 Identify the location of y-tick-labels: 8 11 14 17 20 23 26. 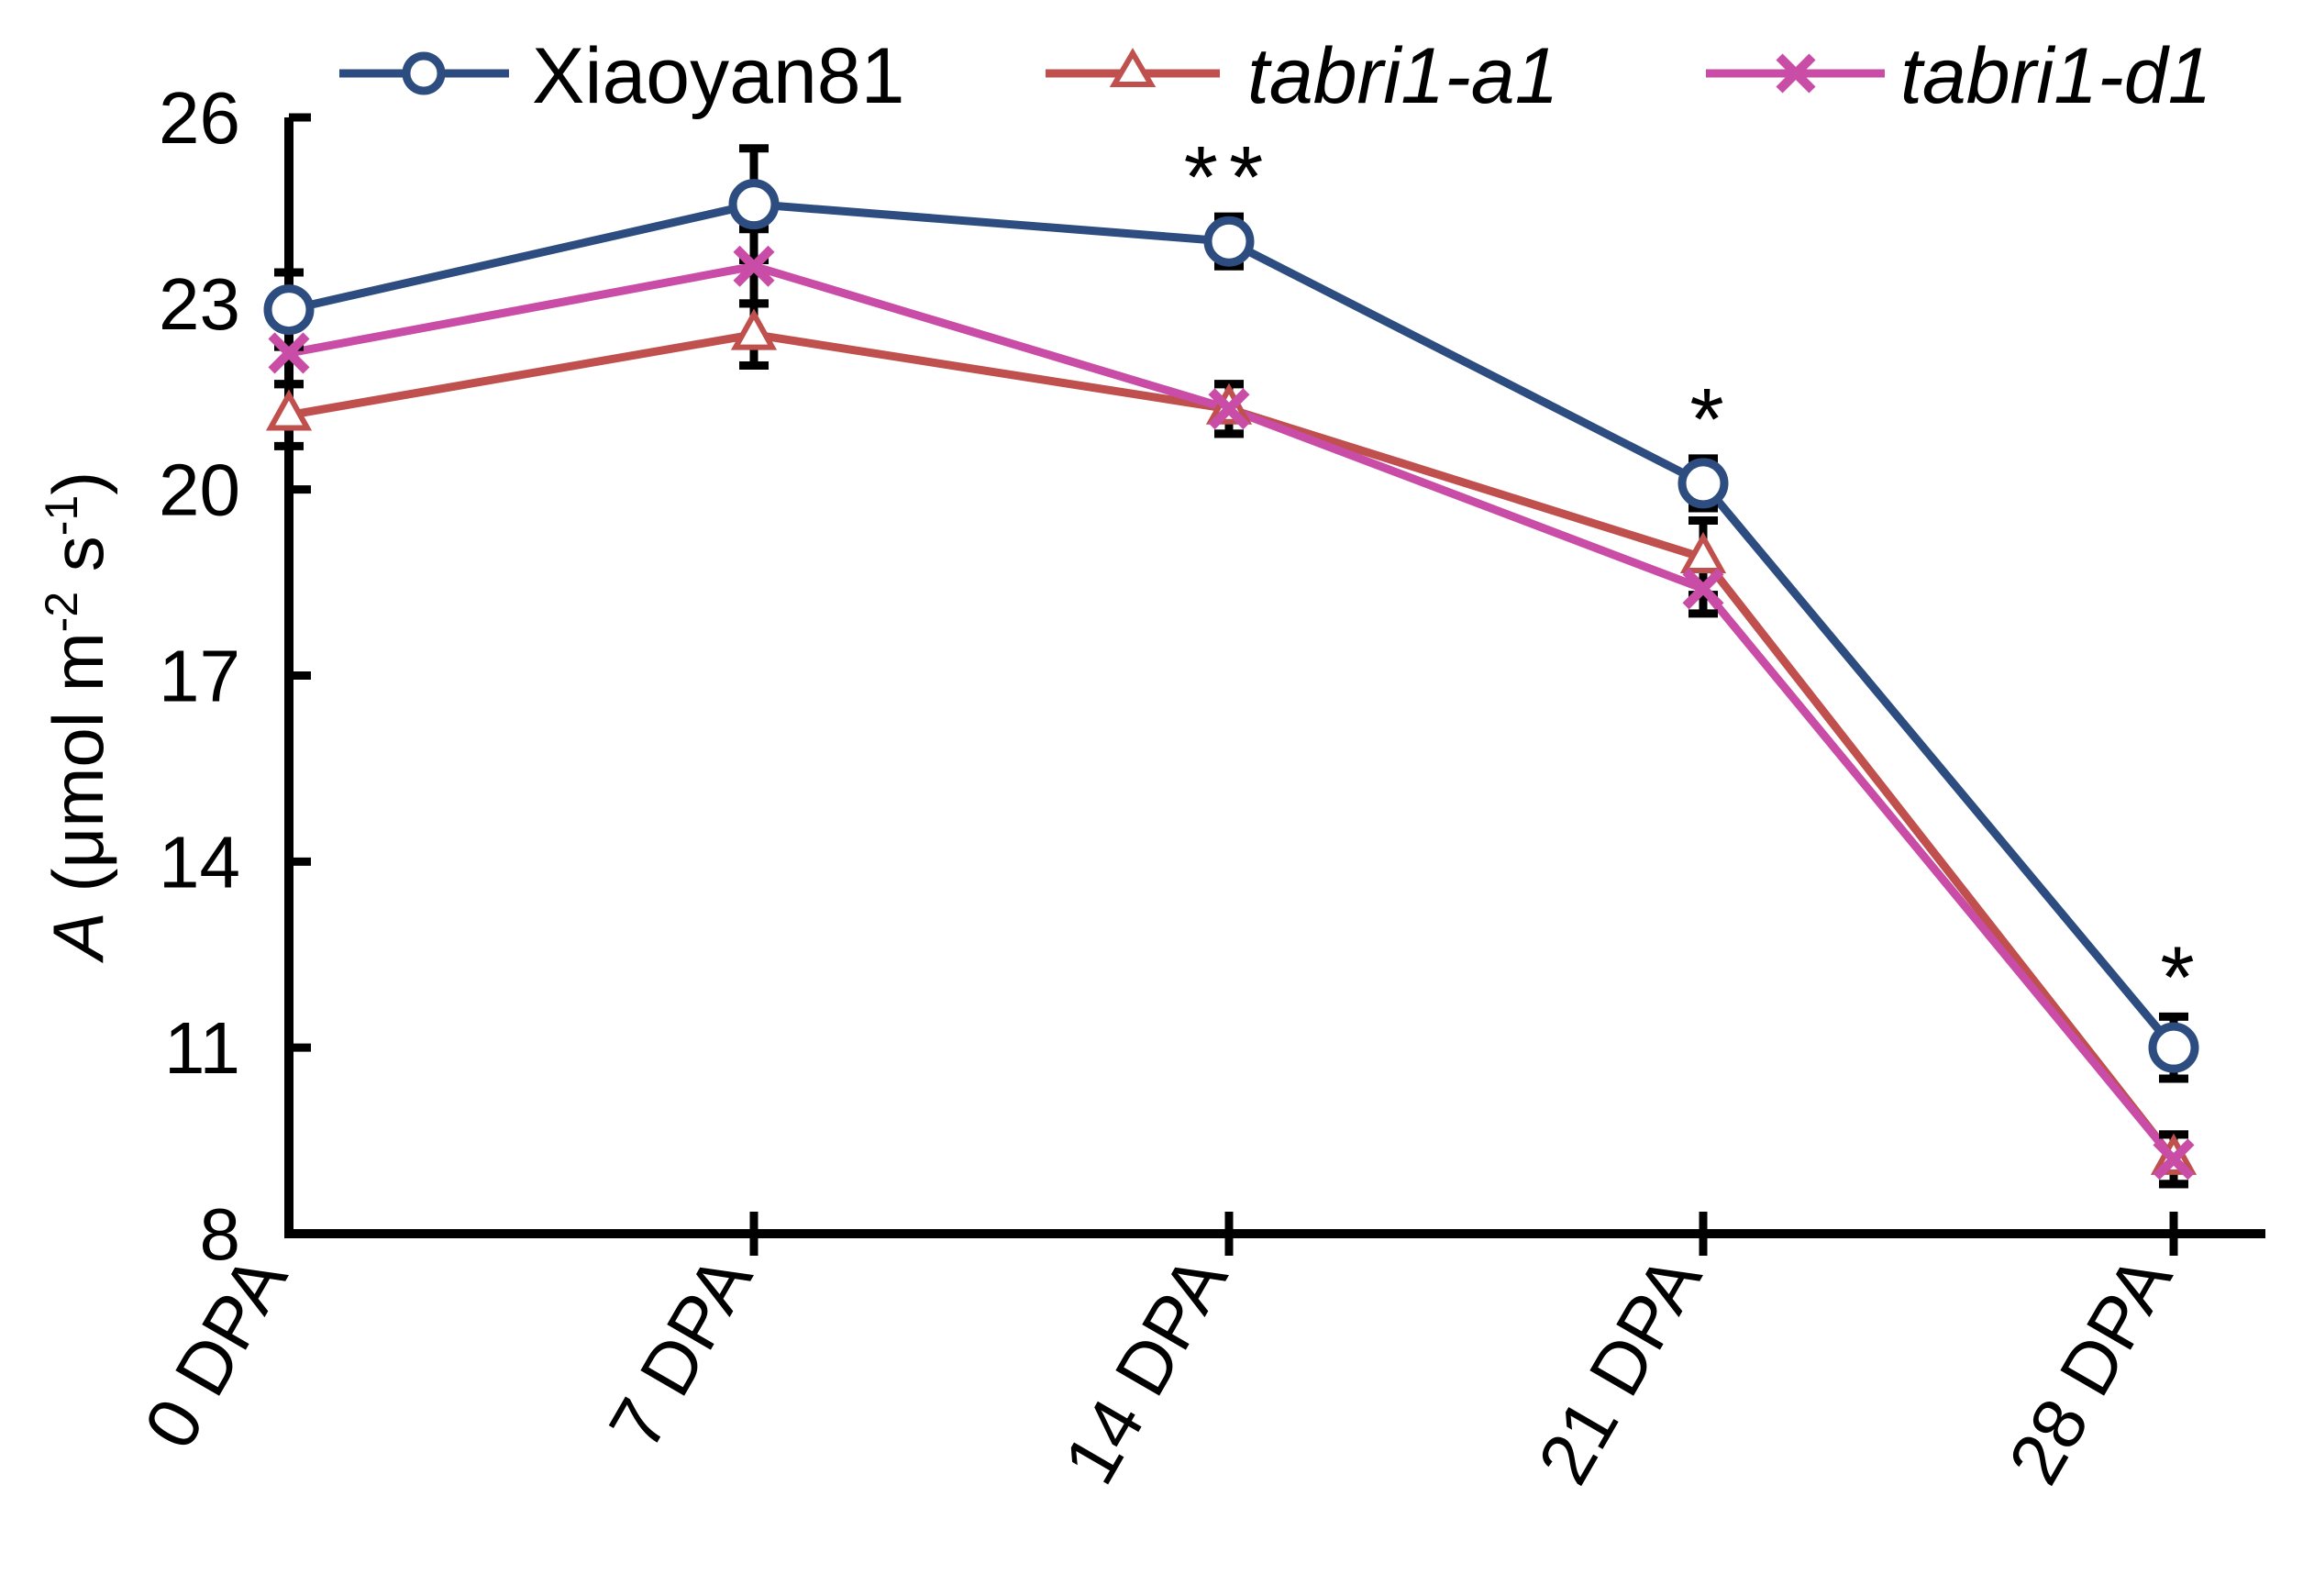
(199, 676).